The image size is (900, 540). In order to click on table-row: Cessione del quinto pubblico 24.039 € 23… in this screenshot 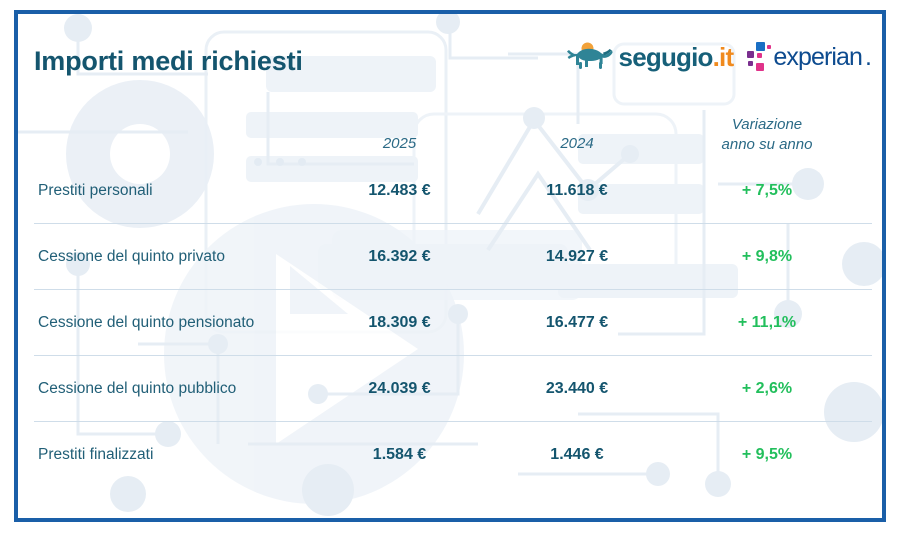, I will do `click(453, 388)`.